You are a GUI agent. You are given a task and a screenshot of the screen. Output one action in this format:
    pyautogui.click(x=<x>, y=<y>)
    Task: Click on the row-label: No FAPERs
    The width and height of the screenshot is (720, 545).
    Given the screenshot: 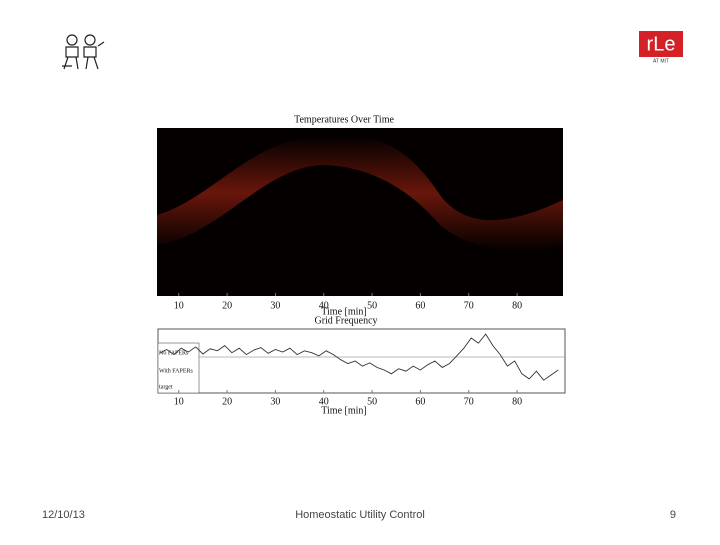 What is the action you would take?
    pyautogui.click(x=174, y=353)
    